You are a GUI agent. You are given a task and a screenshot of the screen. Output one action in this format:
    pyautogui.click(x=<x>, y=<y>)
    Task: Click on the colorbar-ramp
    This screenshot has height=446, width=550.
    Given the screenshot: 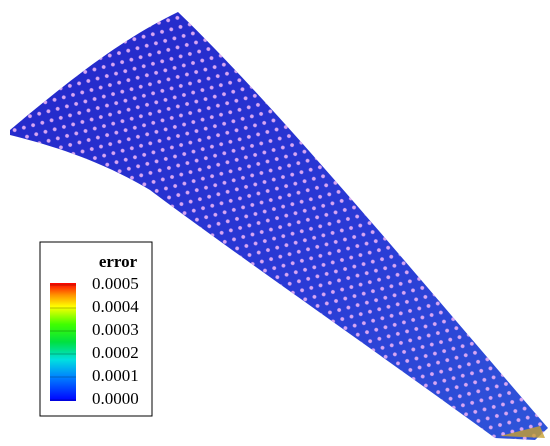 What is the action you would take?
    pyautogui.click(x=63, y=342)
    